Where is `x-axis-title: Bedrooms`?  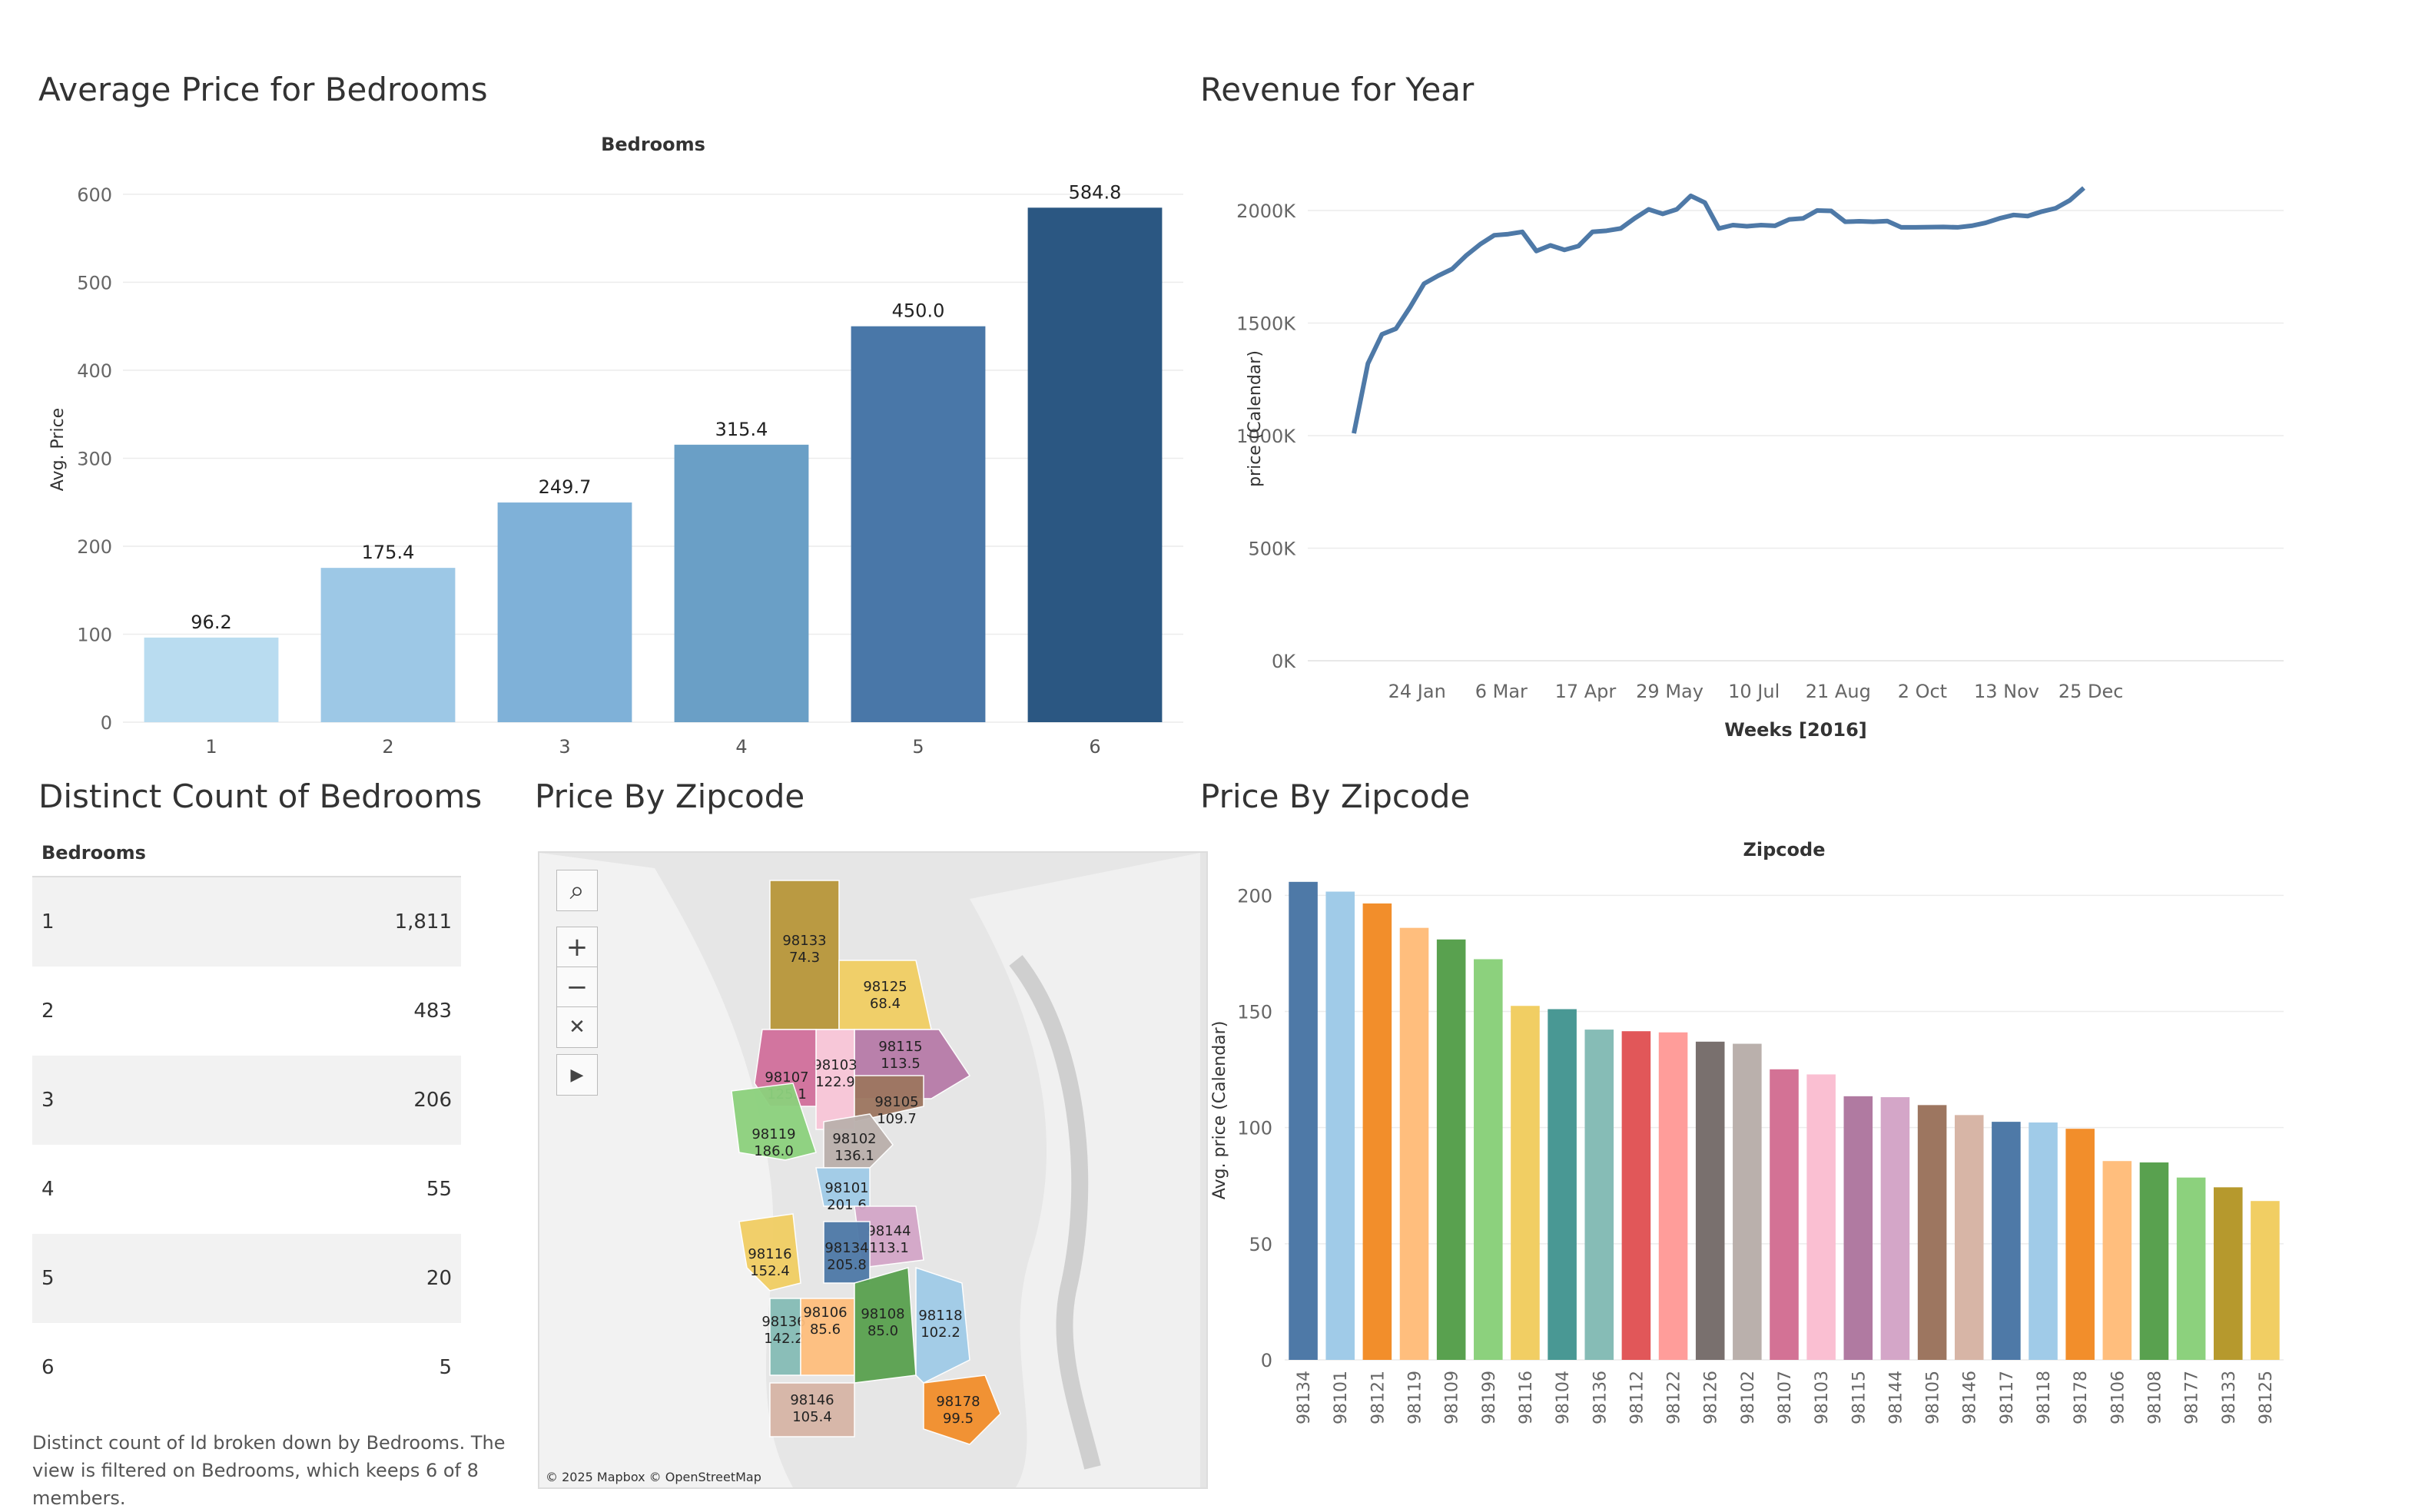 x-axis-title: Bedrooms is located at coordinates (653, 144).